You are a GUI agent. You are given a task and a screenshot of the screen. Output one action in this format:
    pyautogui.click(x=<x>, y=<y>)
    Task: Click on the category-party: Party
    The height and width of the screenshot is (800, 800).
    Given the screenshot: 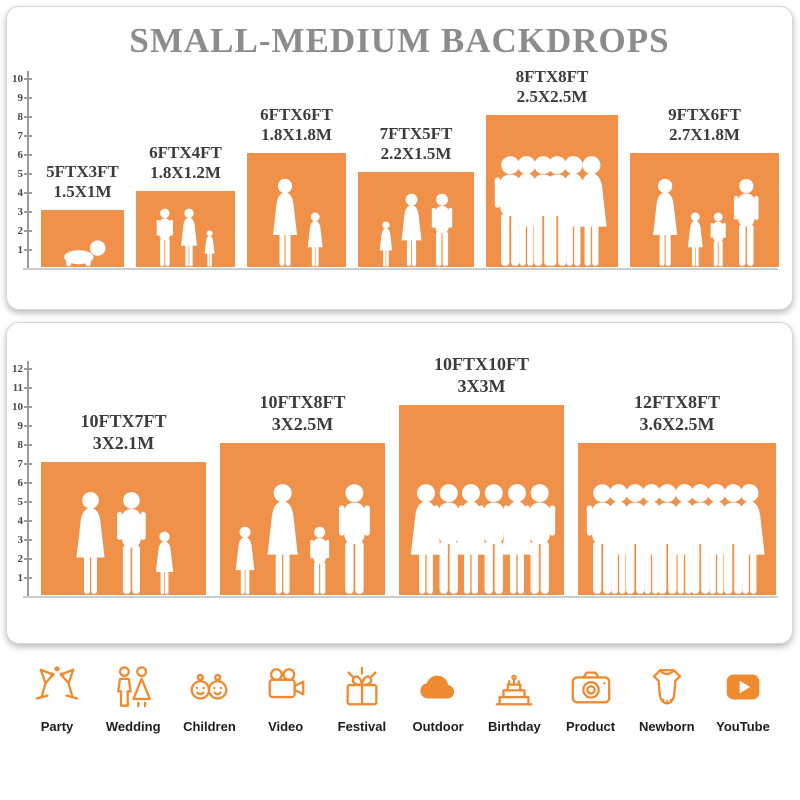 What is the action you would take?
    pyautogui.click(x=57, y=719)
    